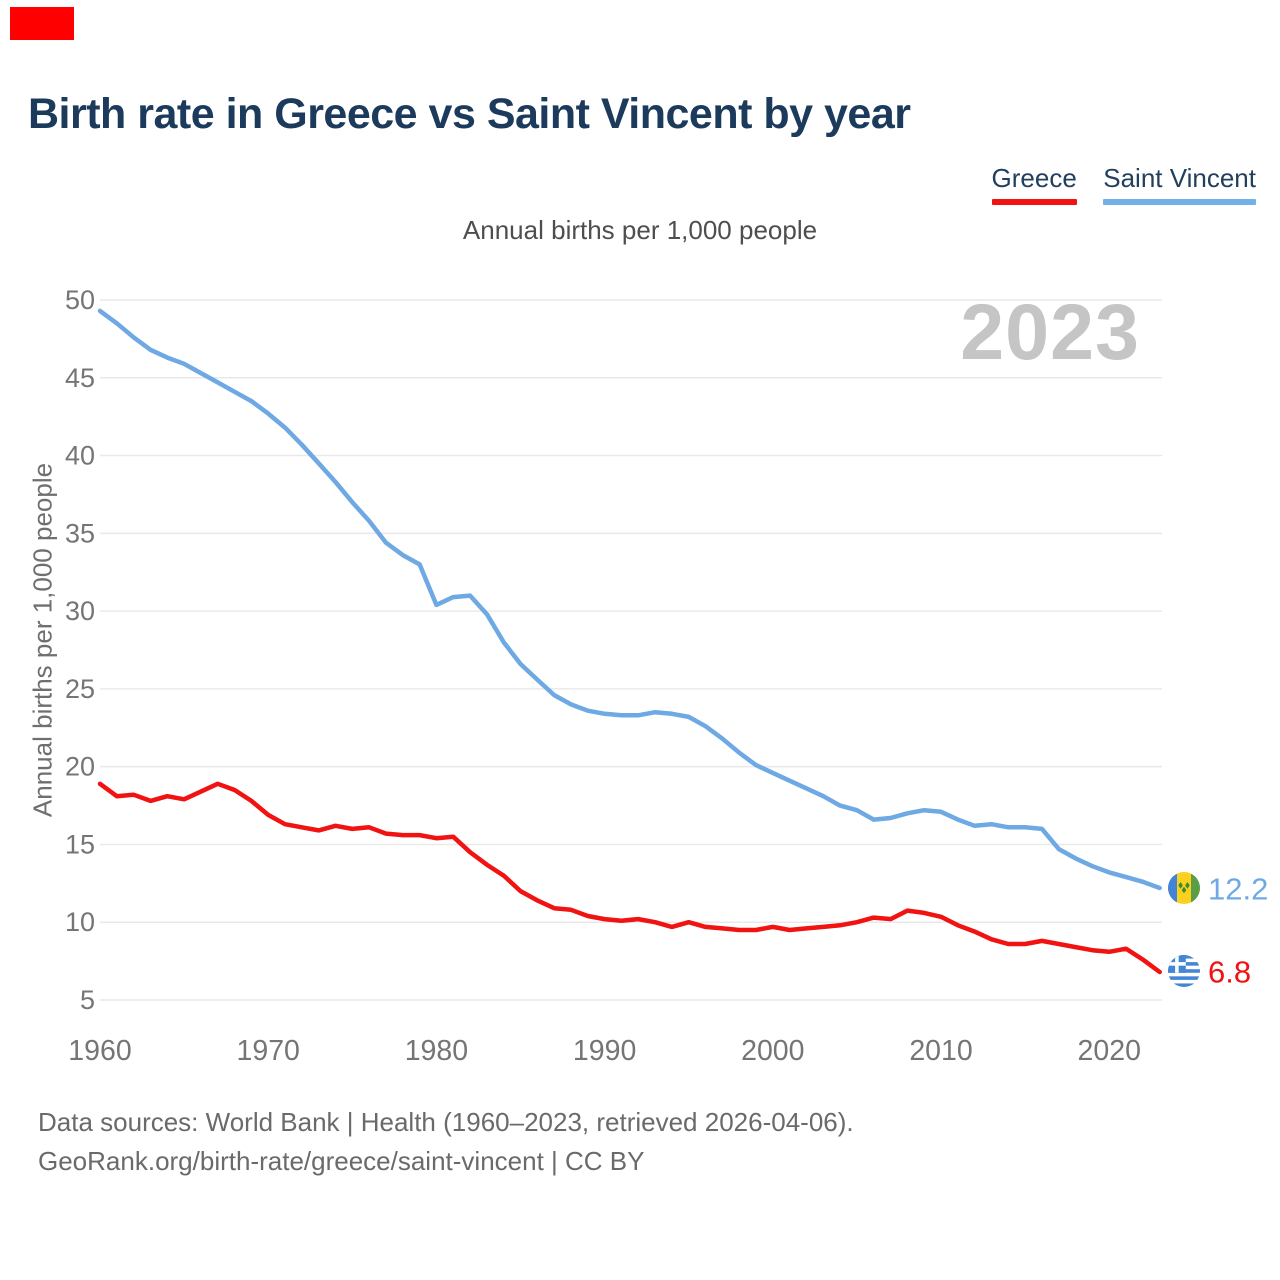 The height and width of the screenshot is (1280, 1280). What do you see at coordinates (1109, 1051) in the screenshot?
I see `x-tick-label: 2020` at bounding box center [1109, 1051].